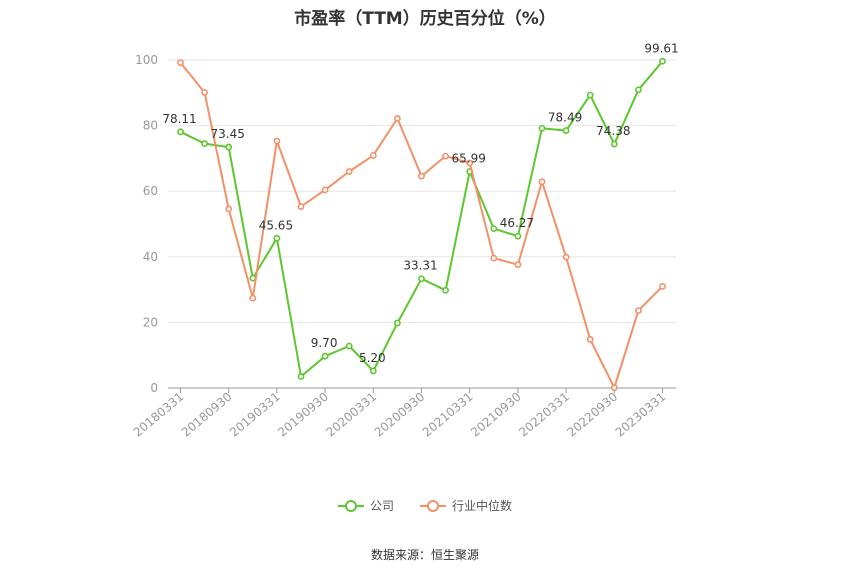 This screenshot has width=850, height=575. What do you see at coordinates (150, 191) in the screenshot?
I see `y-tick-label: 60` at bounding box center [150, 191].